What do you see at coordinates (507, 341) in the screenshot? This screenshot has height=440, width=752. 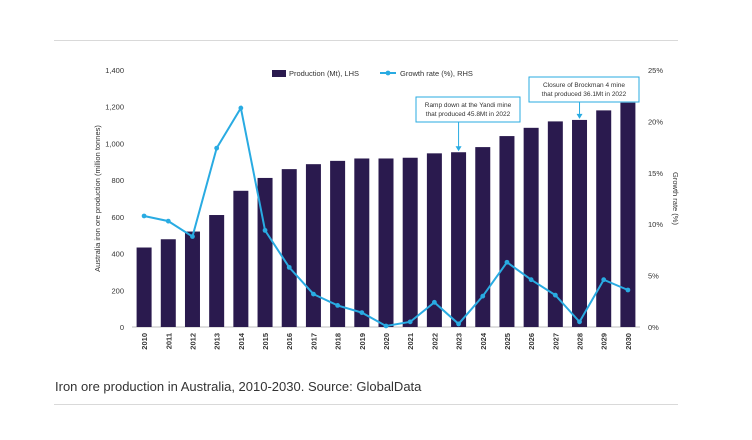 I see `x-tick-label: 2025` at bounding box center [507, 341].